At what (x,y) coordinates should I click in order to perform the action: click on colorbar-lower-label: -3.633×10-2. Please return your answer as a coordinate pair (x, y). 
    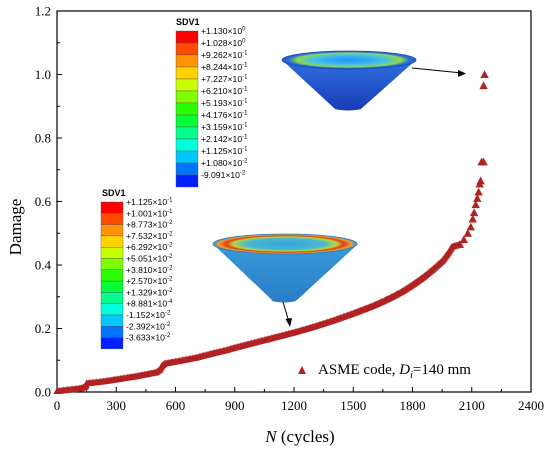
    Looking at the image, I should click on (148, 338).